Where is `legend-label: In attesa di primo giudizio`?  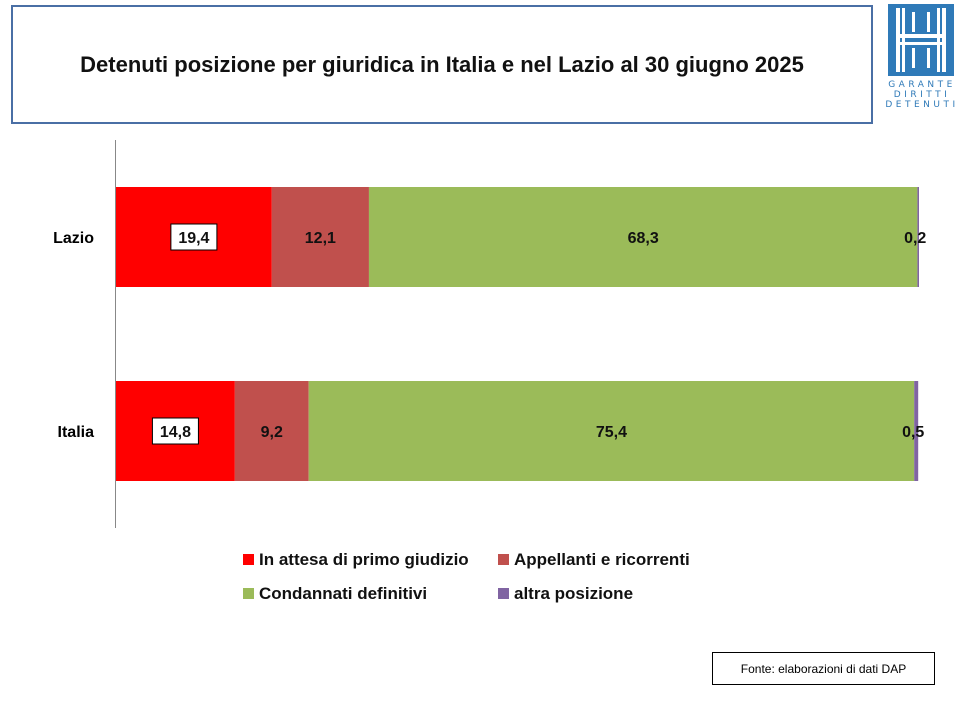 legend-label: In attesa di primo giudizio is located at coordinates (364, 559).